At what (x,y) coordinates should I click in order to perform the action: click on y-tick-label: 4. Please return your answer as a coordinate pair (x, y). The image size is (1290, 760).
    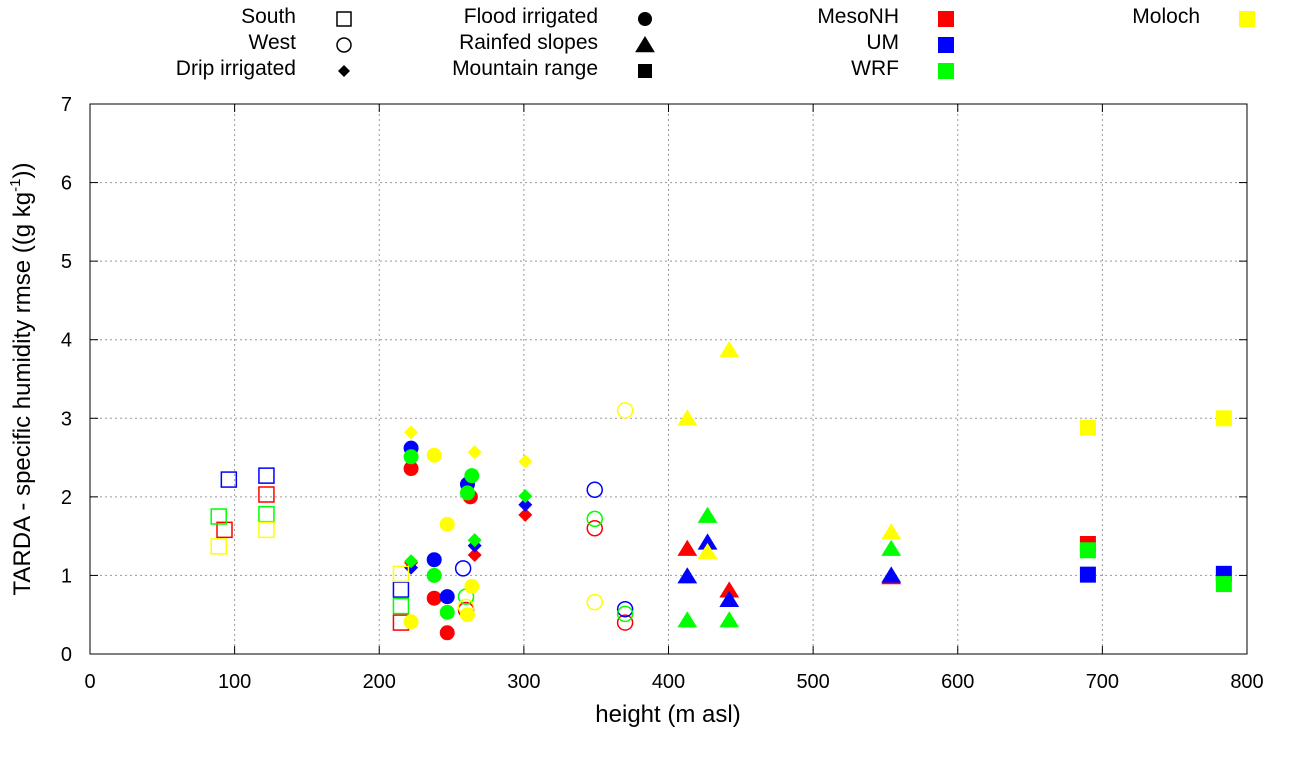
    Looking at the image, I should click on (66, 341).